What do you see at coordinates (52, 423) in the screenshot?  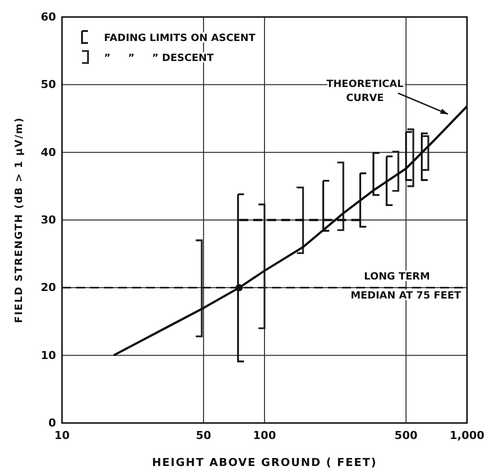 I see `y-tick-label: 0` at bounding box center [52, 423].